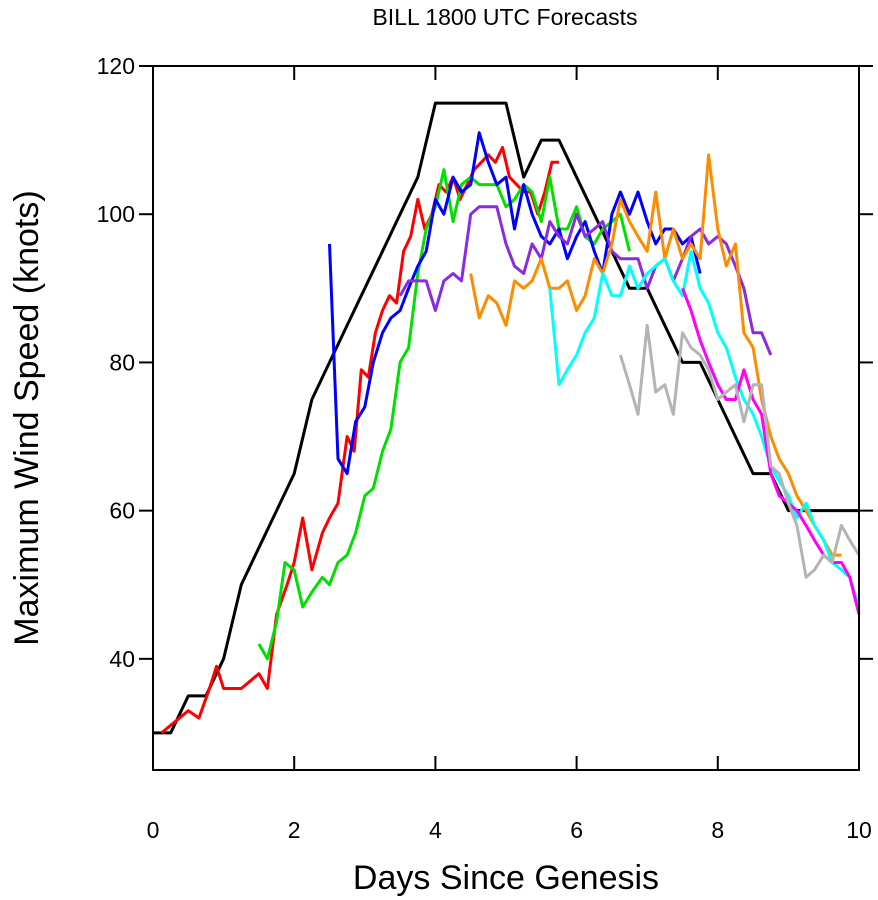 The height and width of the screenshot is (900, 878). Describe the element at coordinates (122, 511) in the screenshot. I see `y-tick-label: 60` at that location.